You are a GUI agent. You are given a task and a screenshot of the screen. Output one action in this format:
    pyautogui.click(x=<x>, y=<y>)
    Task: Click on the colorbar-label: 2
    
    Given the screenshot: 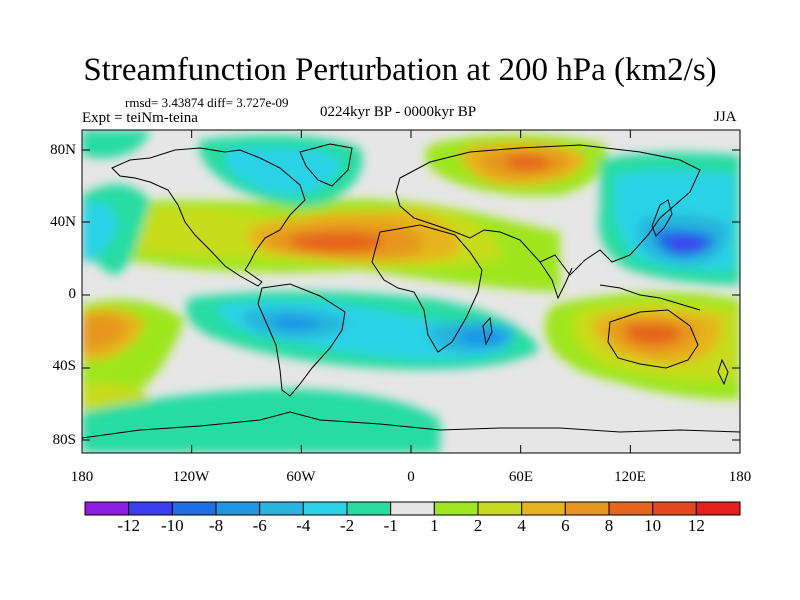 What is the action you would take?
    pyautogui.click(x=478, y=525)
    